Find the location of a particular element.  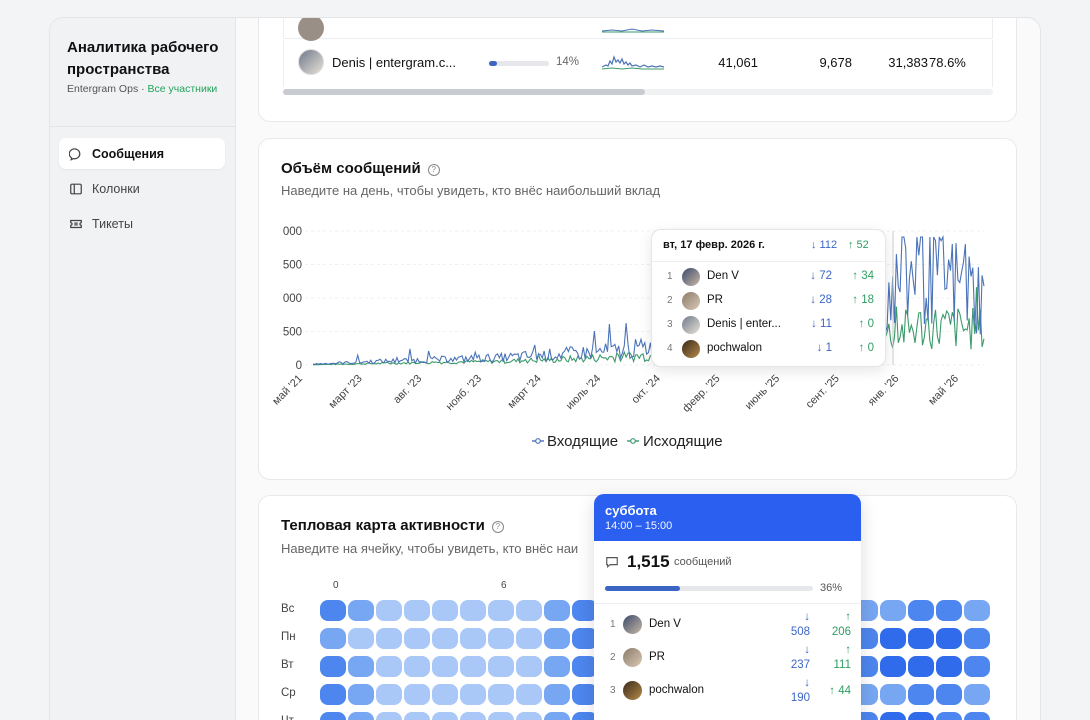

avatar is located at coordinates (691, 301).